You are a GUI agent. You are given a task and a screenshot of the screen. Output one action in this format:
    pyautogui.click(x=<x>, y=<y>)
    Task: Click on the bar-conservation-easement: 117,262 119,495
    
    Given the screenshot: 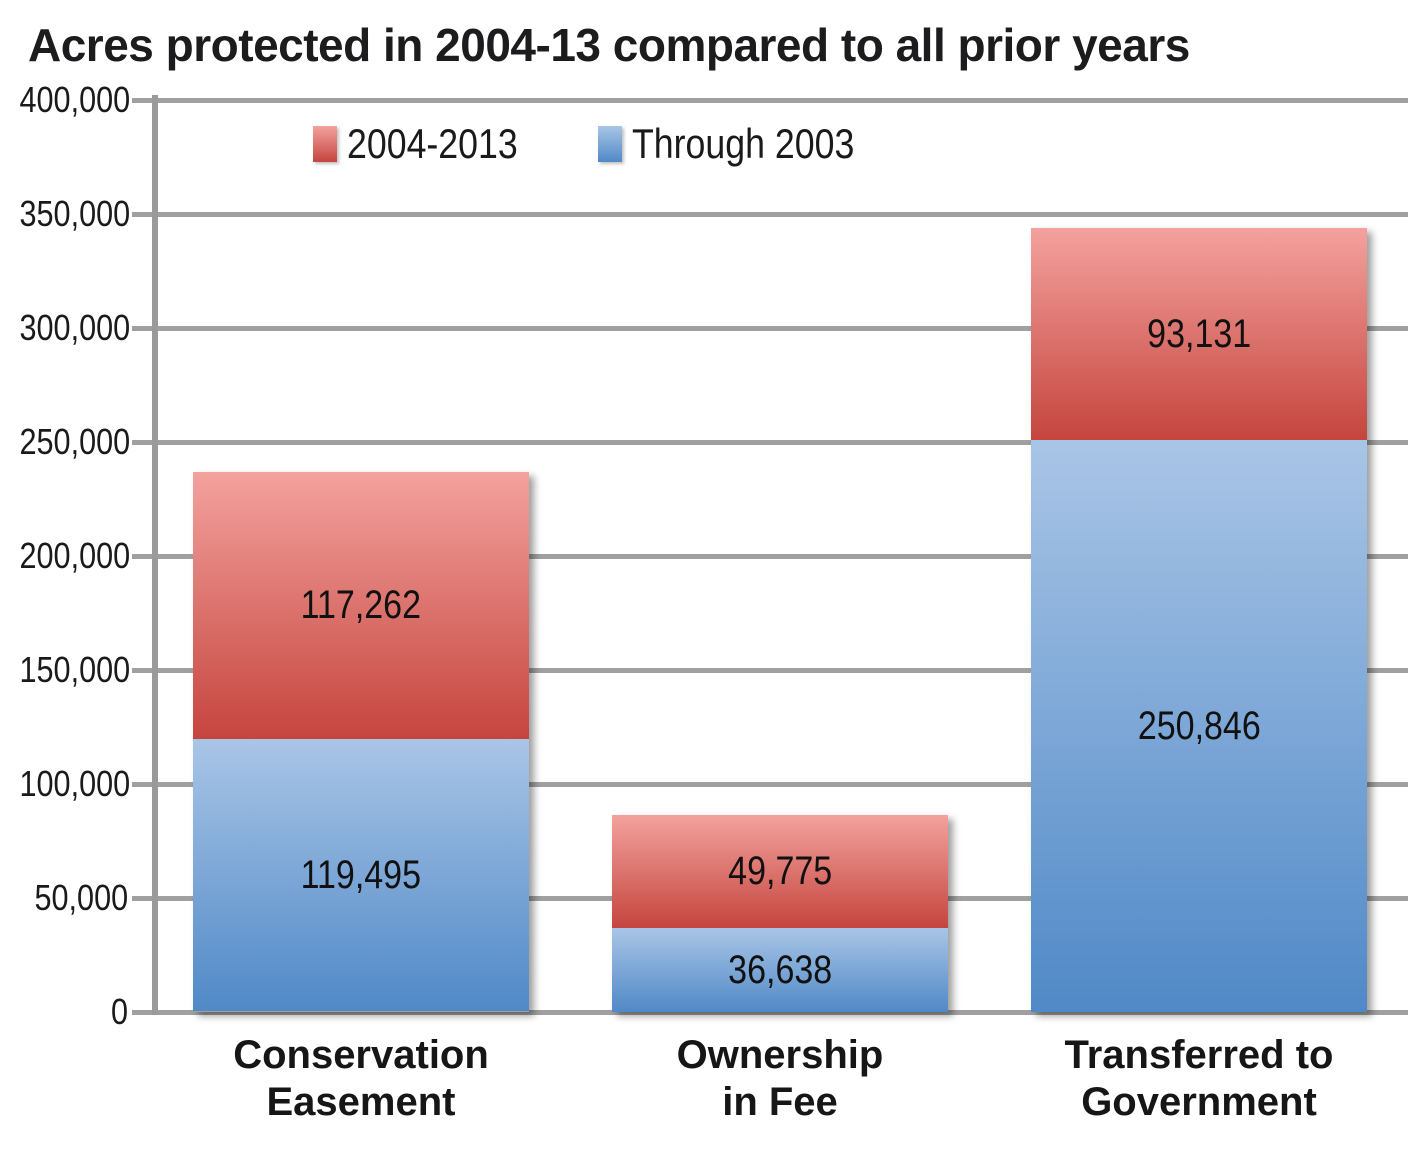 What is the action you would take?
    pyautogui.click(x=361, y=742)
    